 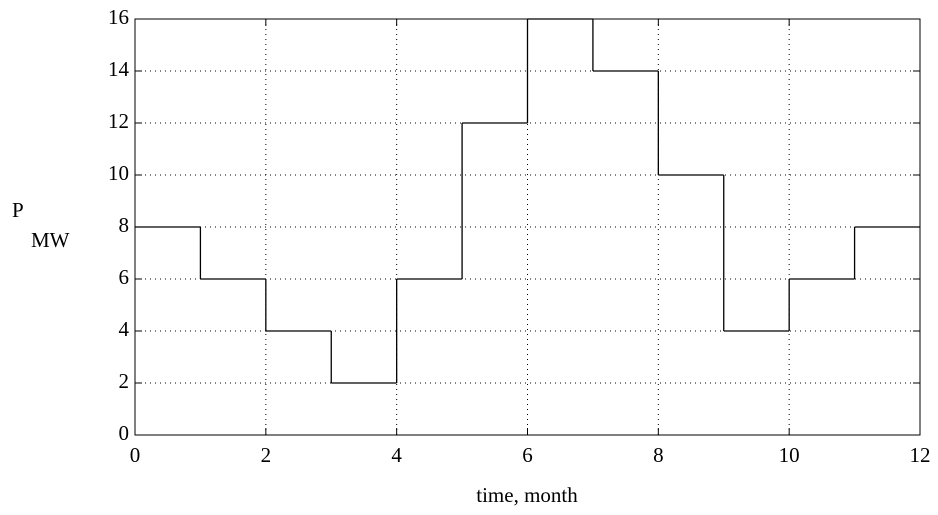 What do you see at coordinates (124, 381) in the screenshot?
I see `y-tick-label: 2` at bounding box center [124, 381].